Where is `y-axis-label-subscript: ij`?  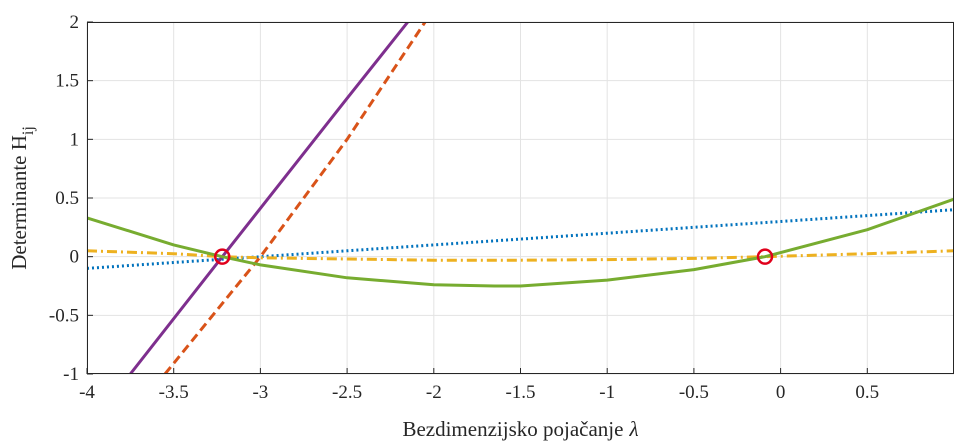 y-axis-label-subscript: ij is located at coordinates (28, 130).